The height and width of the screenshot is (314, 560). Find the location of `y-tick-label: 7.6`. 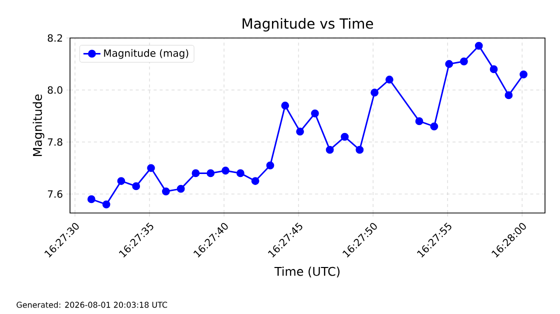

y-tick-label: 7.6 is located at coordinates (55, 194).